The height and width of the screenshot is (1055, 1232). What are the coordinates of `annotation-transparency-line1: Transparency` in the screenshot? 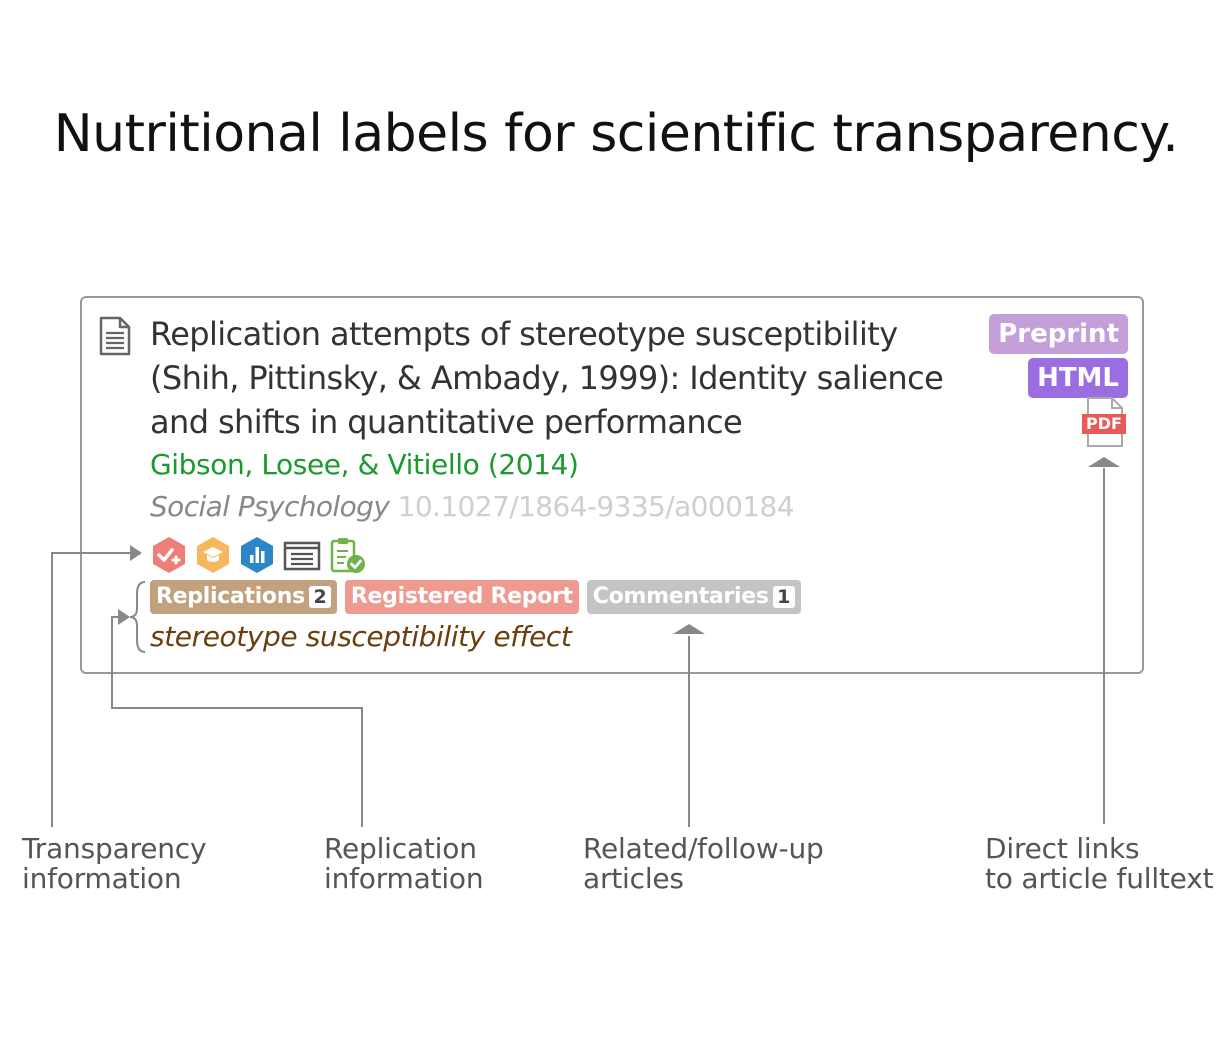 It's located at (114, 848).